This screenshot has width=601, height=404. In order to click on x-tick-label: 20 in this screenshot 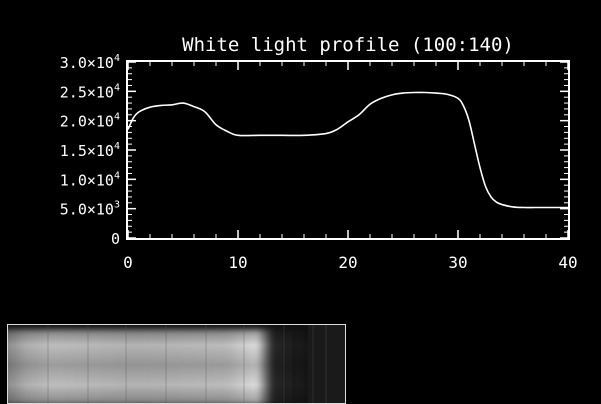, I will do `click(347, 262)`.